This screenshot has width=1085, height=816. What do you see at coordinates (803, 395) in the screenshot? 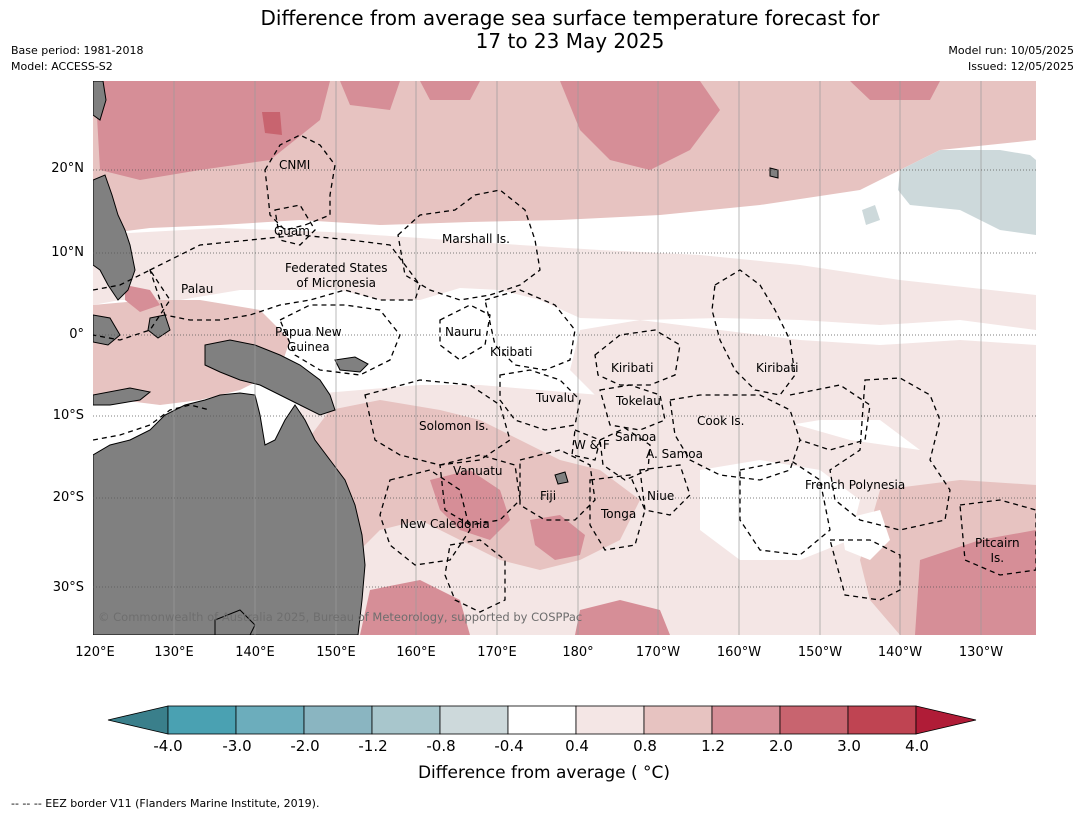
I see `anomaly-patch-east-light` at bounding box center [803, 395].